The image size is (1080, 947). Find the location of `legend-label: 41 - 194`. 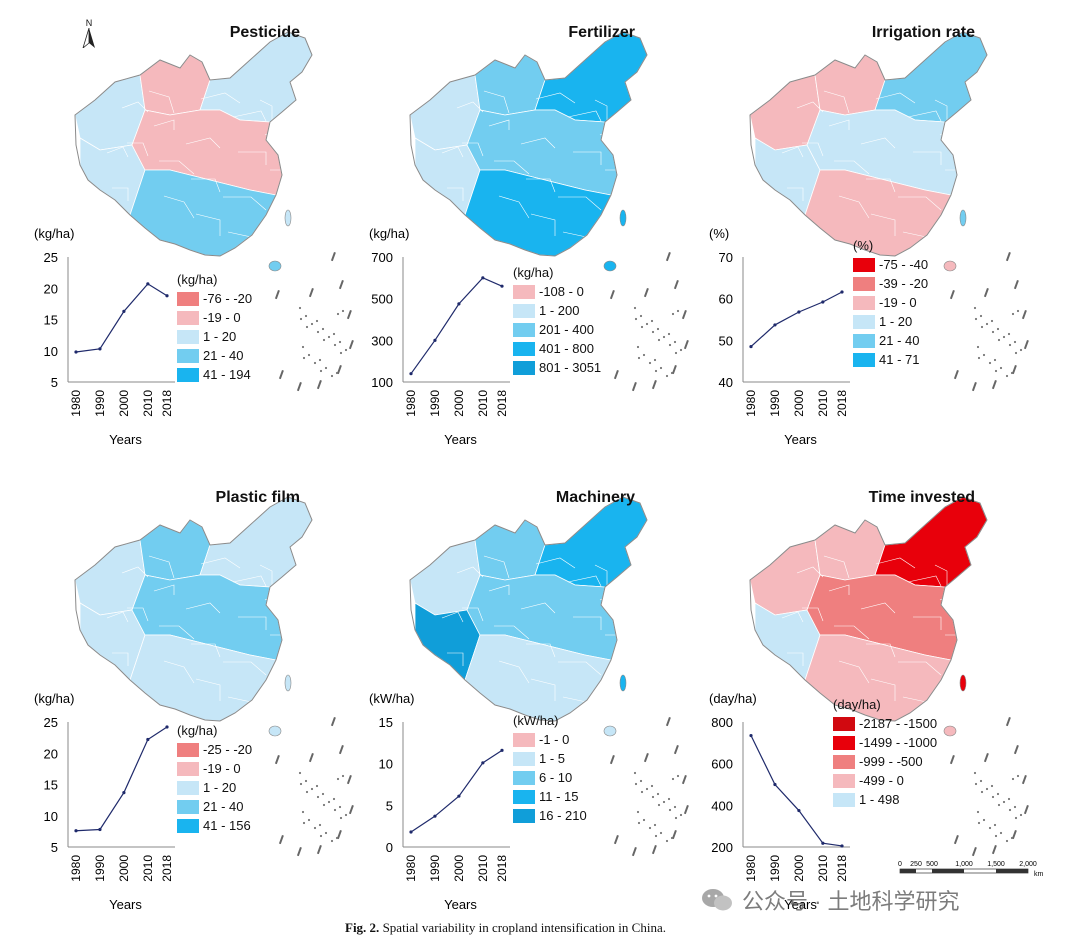

legend-label: 41 - 194 is located at coordinates (227, 374).